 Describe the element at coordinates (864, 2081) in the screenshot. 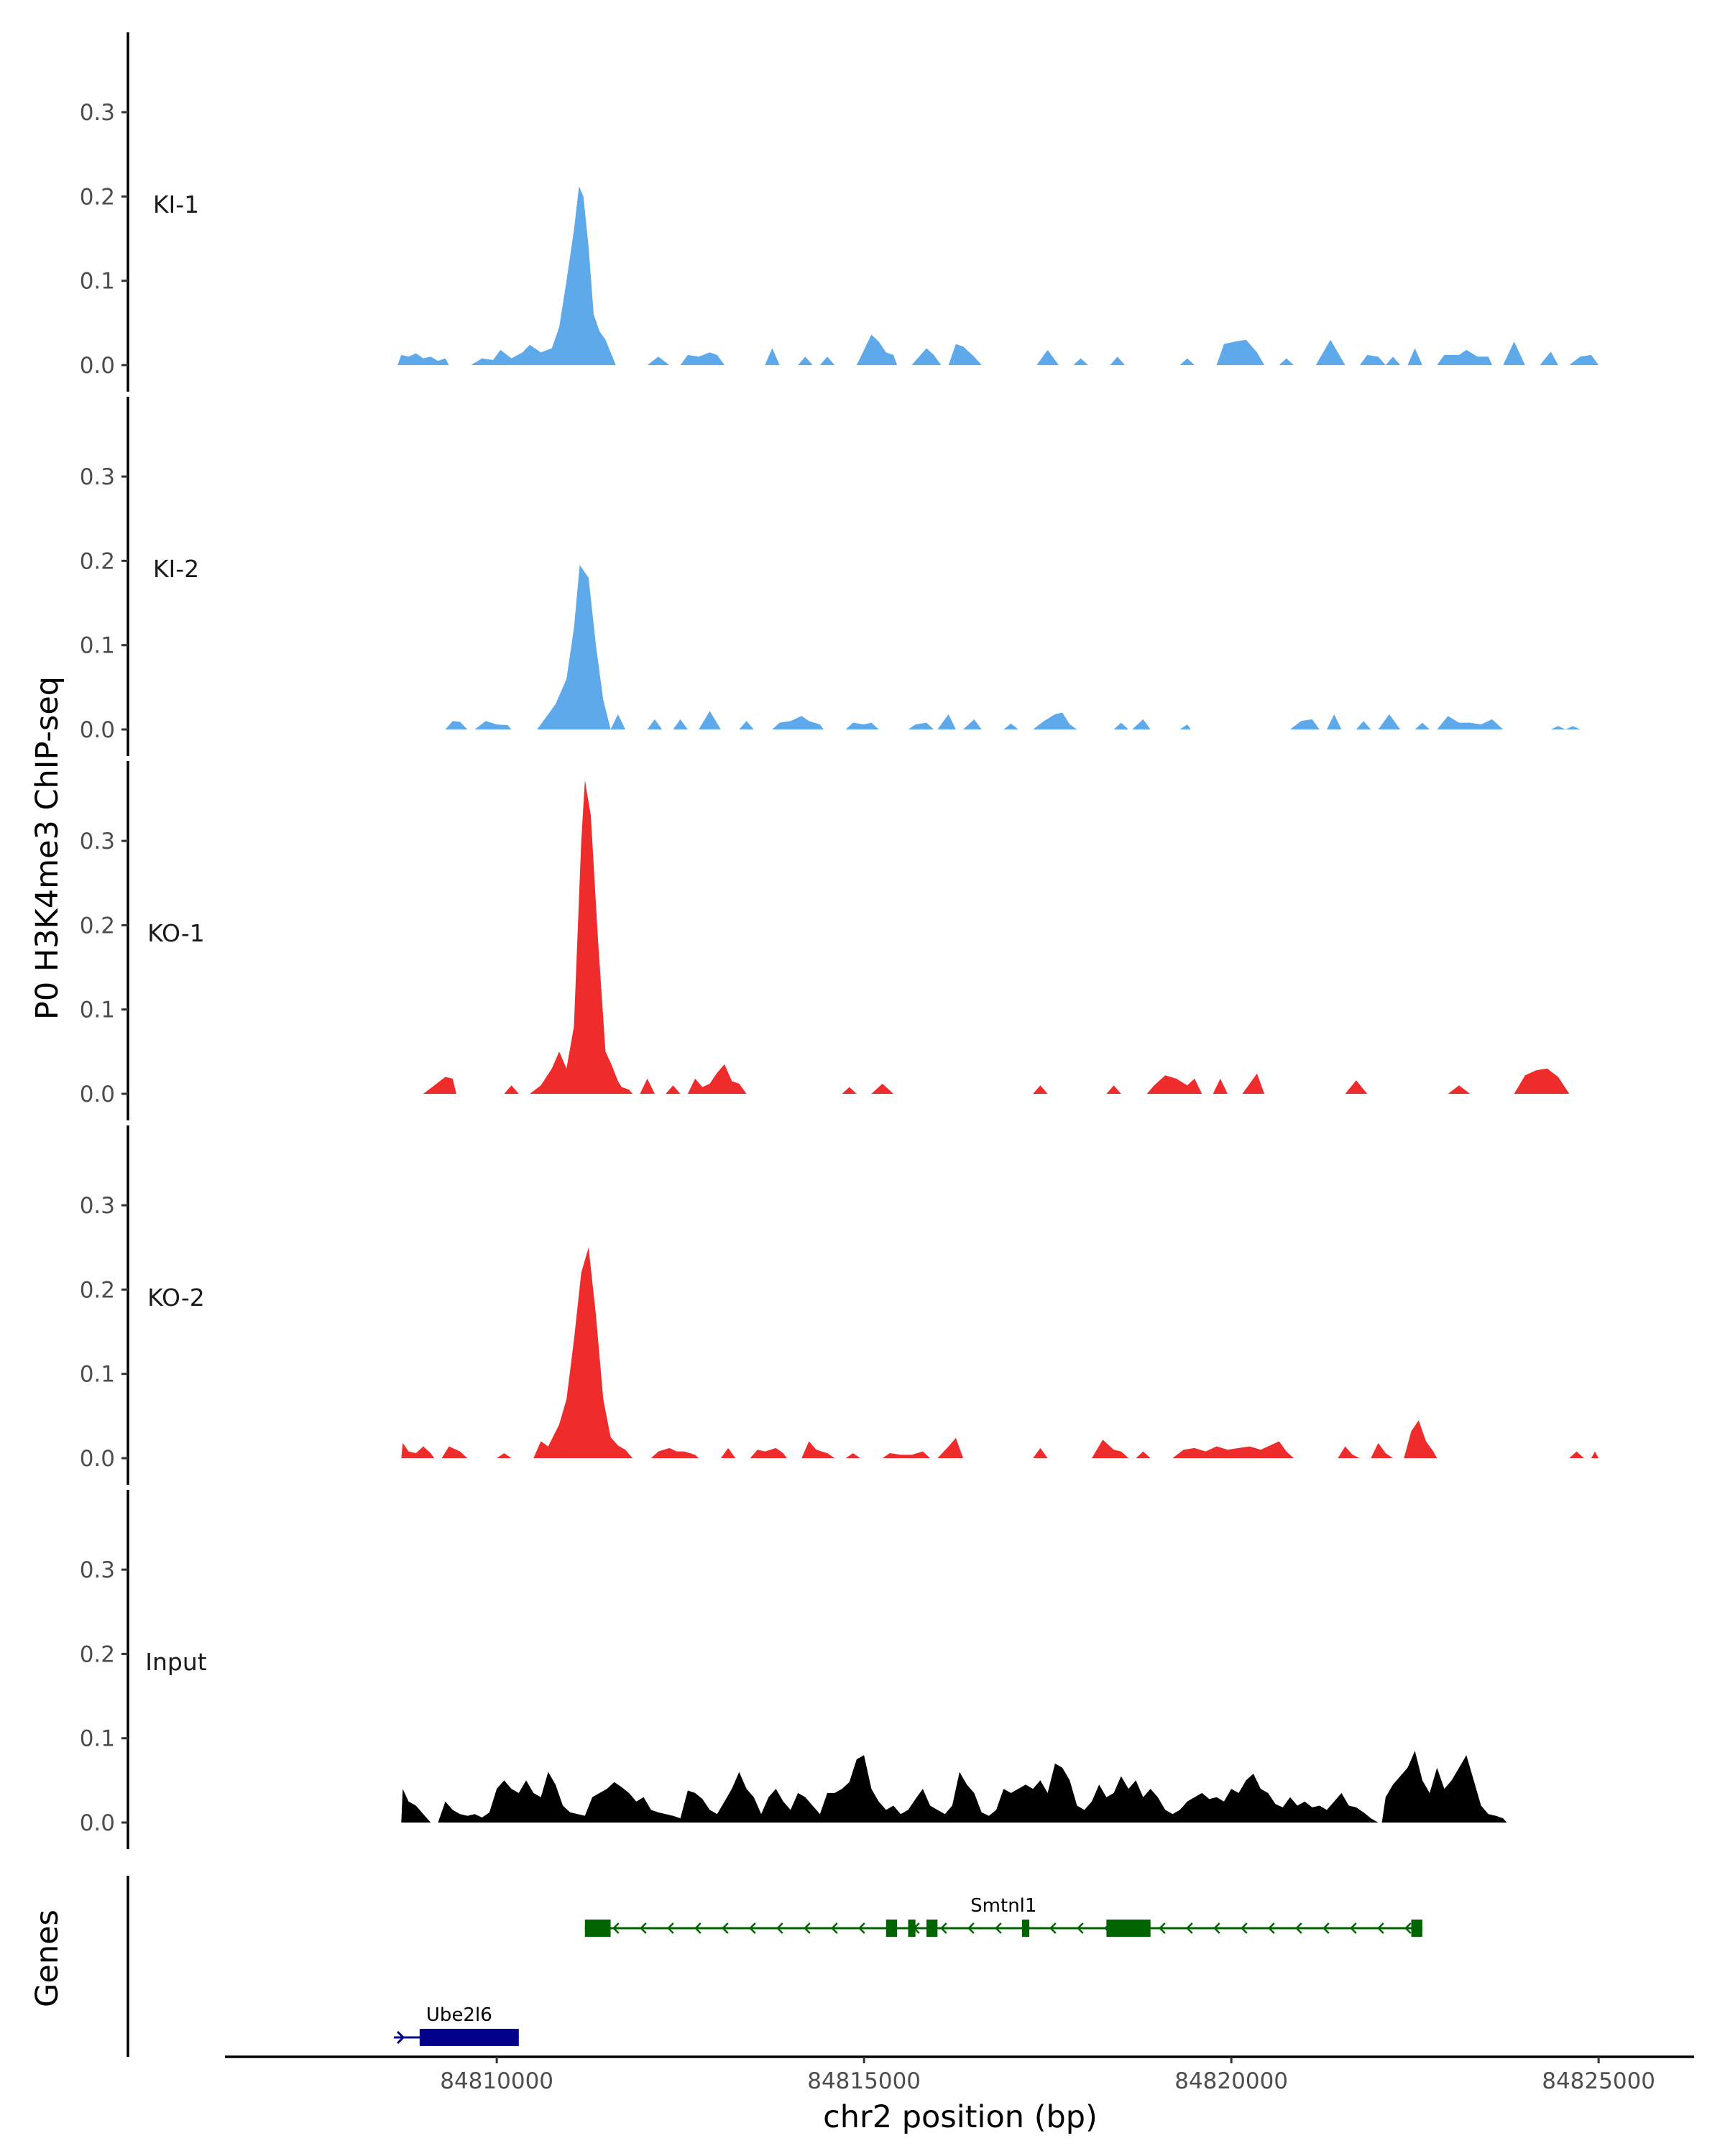

I see `x-tick-label: 84815000` at that location.